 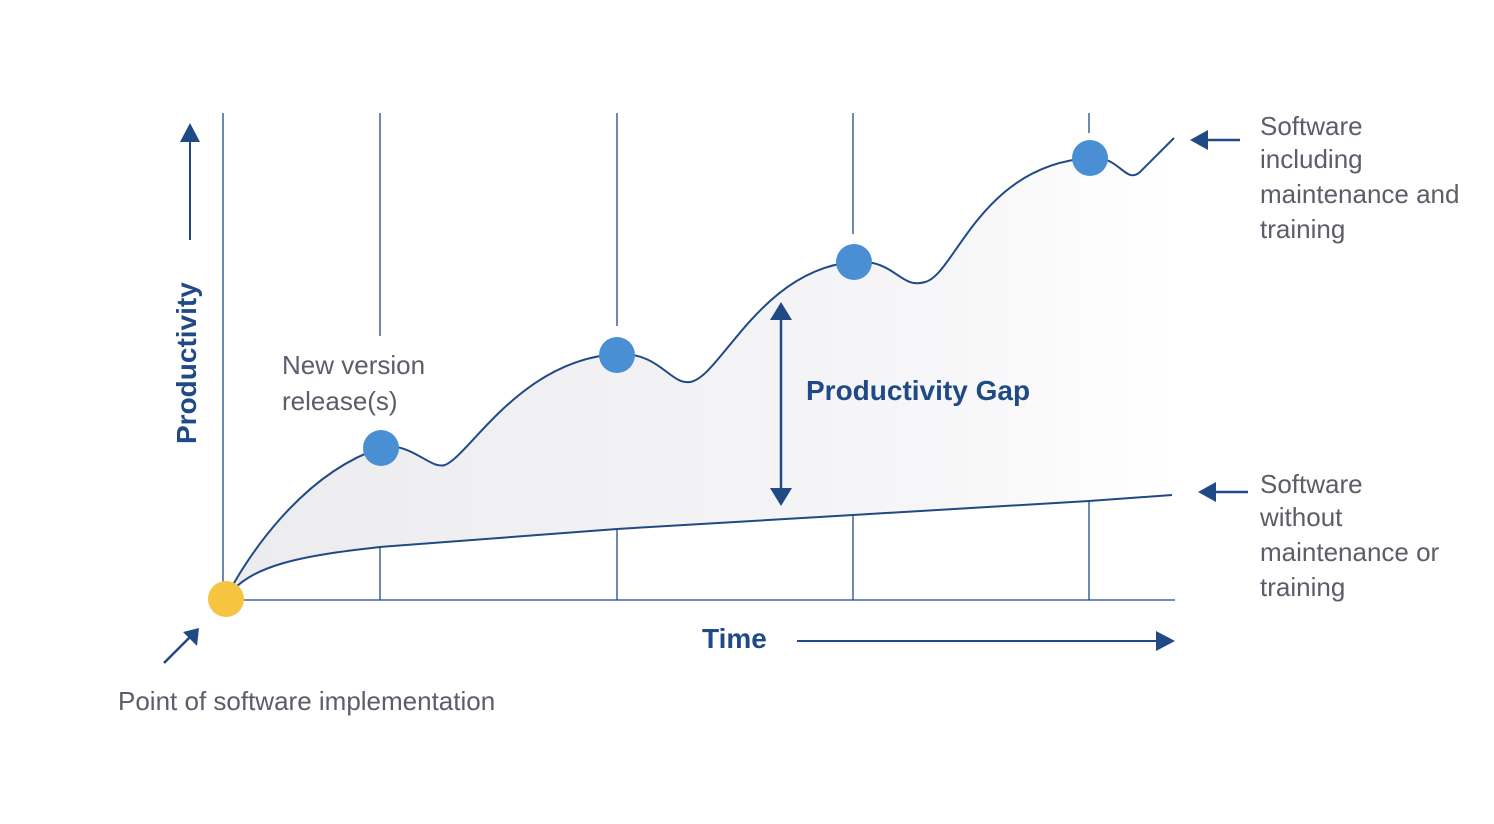 What do you see at coordinates (1311, 159) in the screenshot?
I see `upper-curve-label-line: including` at bounding box center [1311, 159].